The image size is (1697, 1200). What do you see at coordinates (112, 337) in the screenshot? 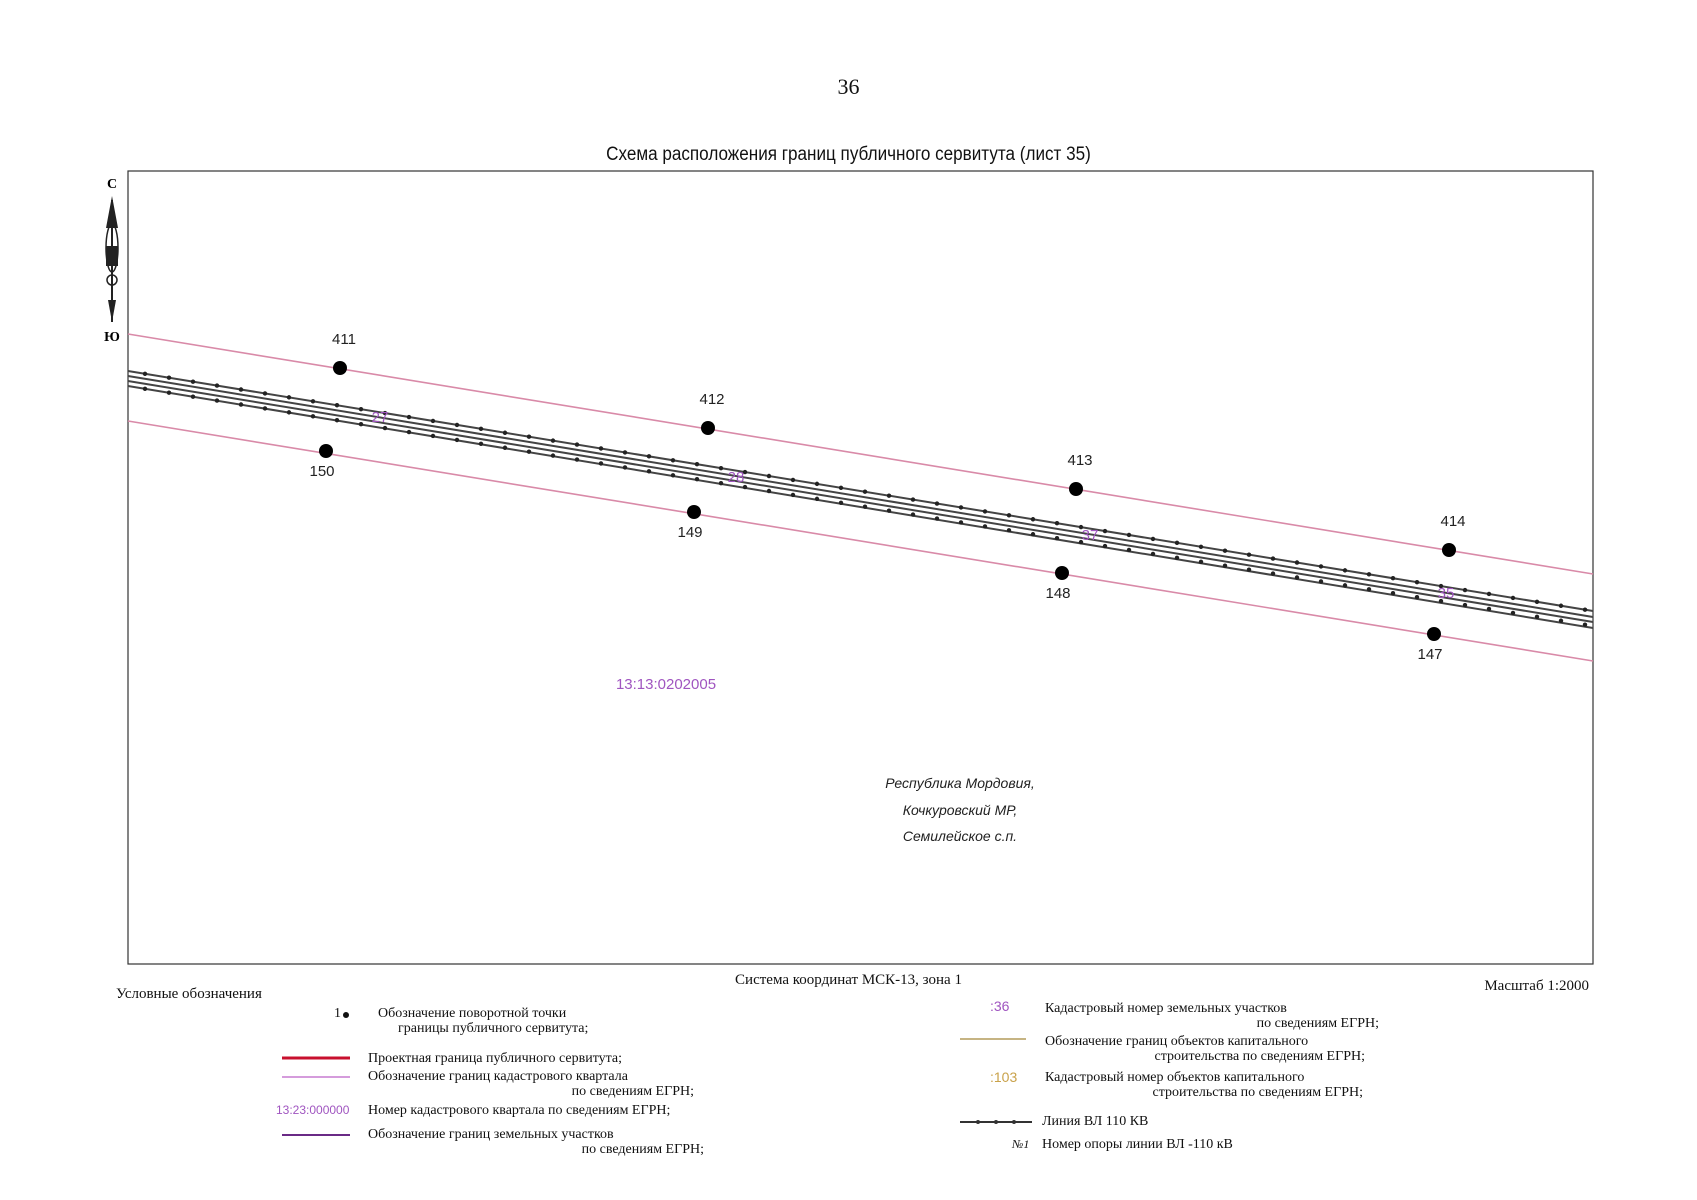
I see `compass-south-label: Ю` at bounding box center [112, 337].